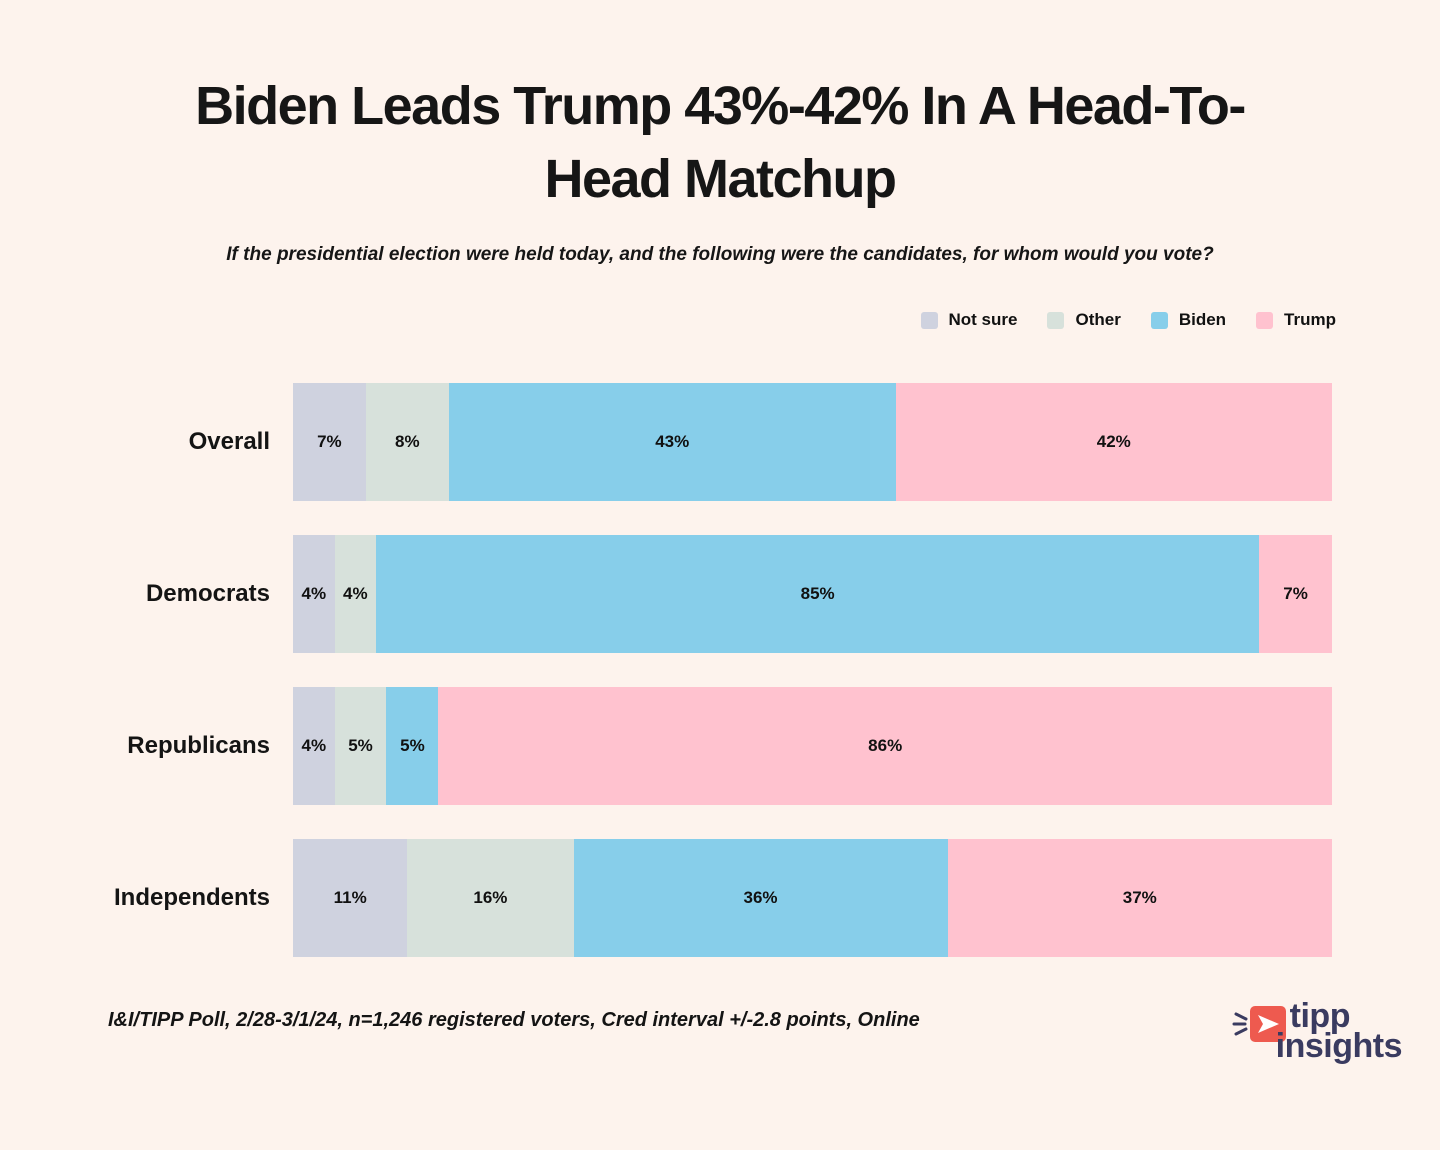  What do you see at coordinates (1159, 320) in the screenshot?
I see `legend-swatch-biden` at bounding box center [1159, 320].